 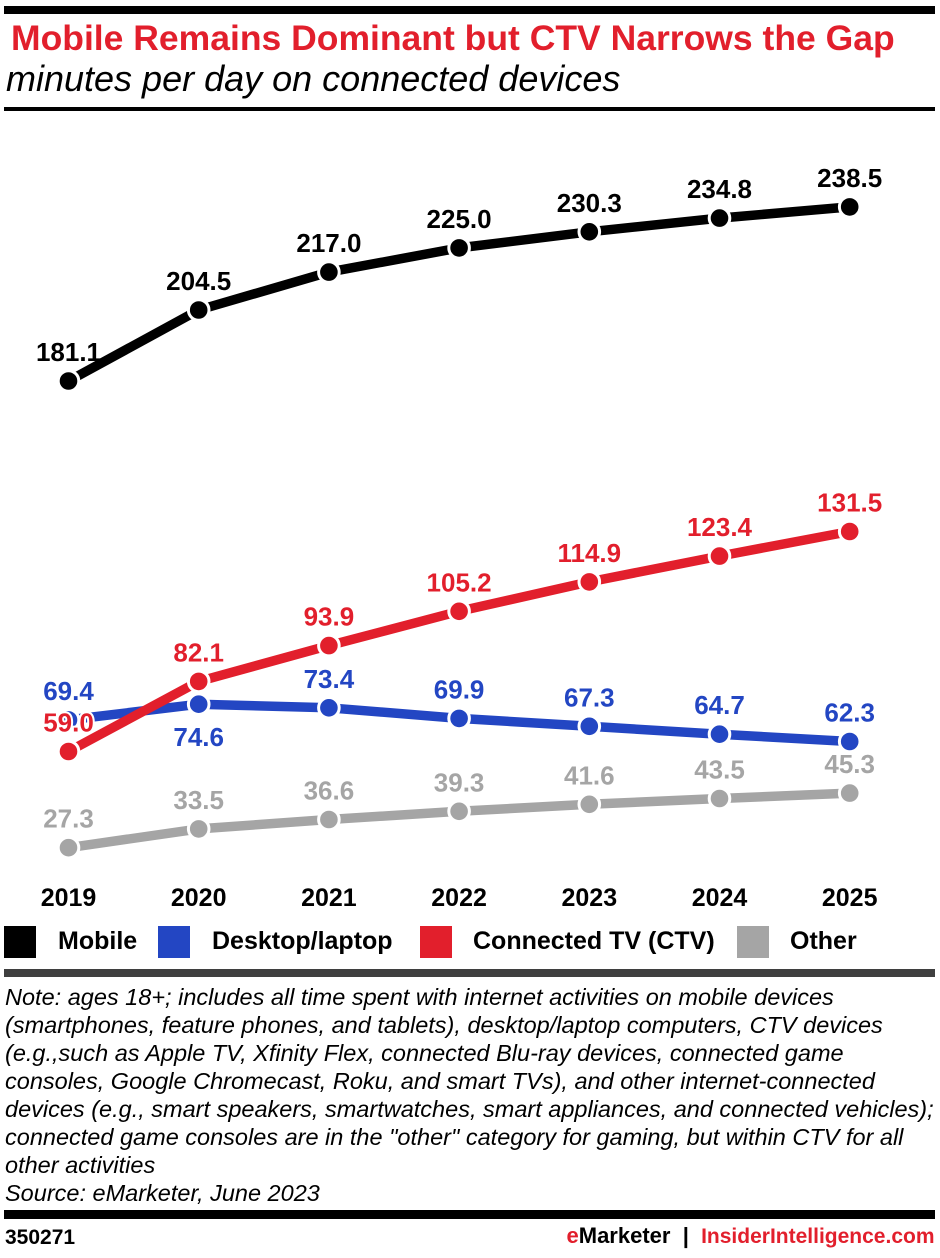 What do you see at coordinates (719, 189) in the screenshot?
I see `svg-text: 234.8` at bounding box center [719, 189].